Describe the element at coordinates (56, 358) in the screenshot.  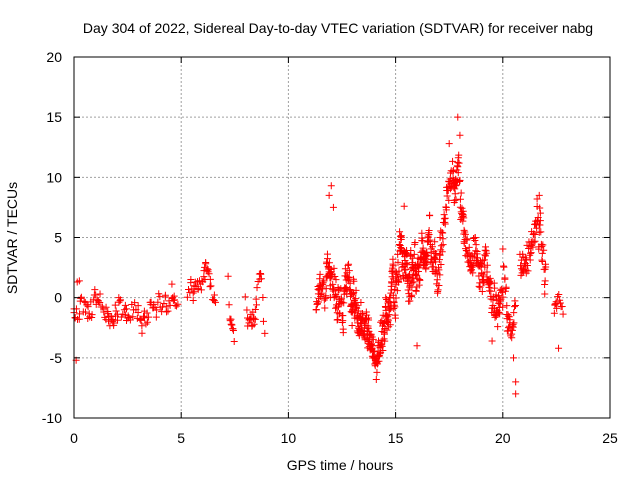
I see `y-tick-label: -5` at that location.